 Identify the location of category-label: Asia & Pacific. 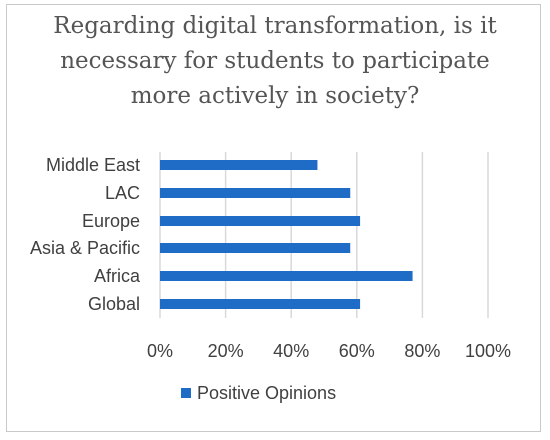
(85, 248).